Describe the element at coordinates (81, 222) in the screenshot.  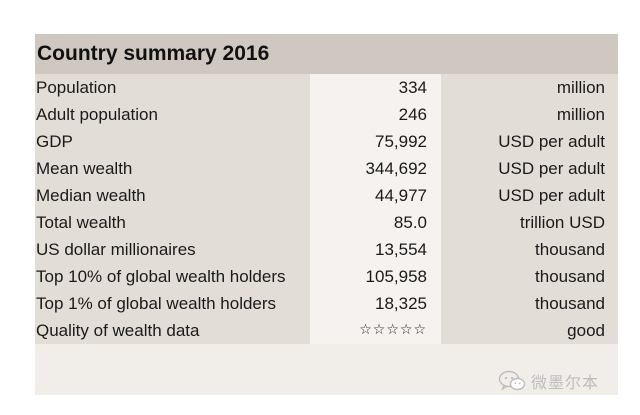
I see `row-label: Total wealth` at that location.